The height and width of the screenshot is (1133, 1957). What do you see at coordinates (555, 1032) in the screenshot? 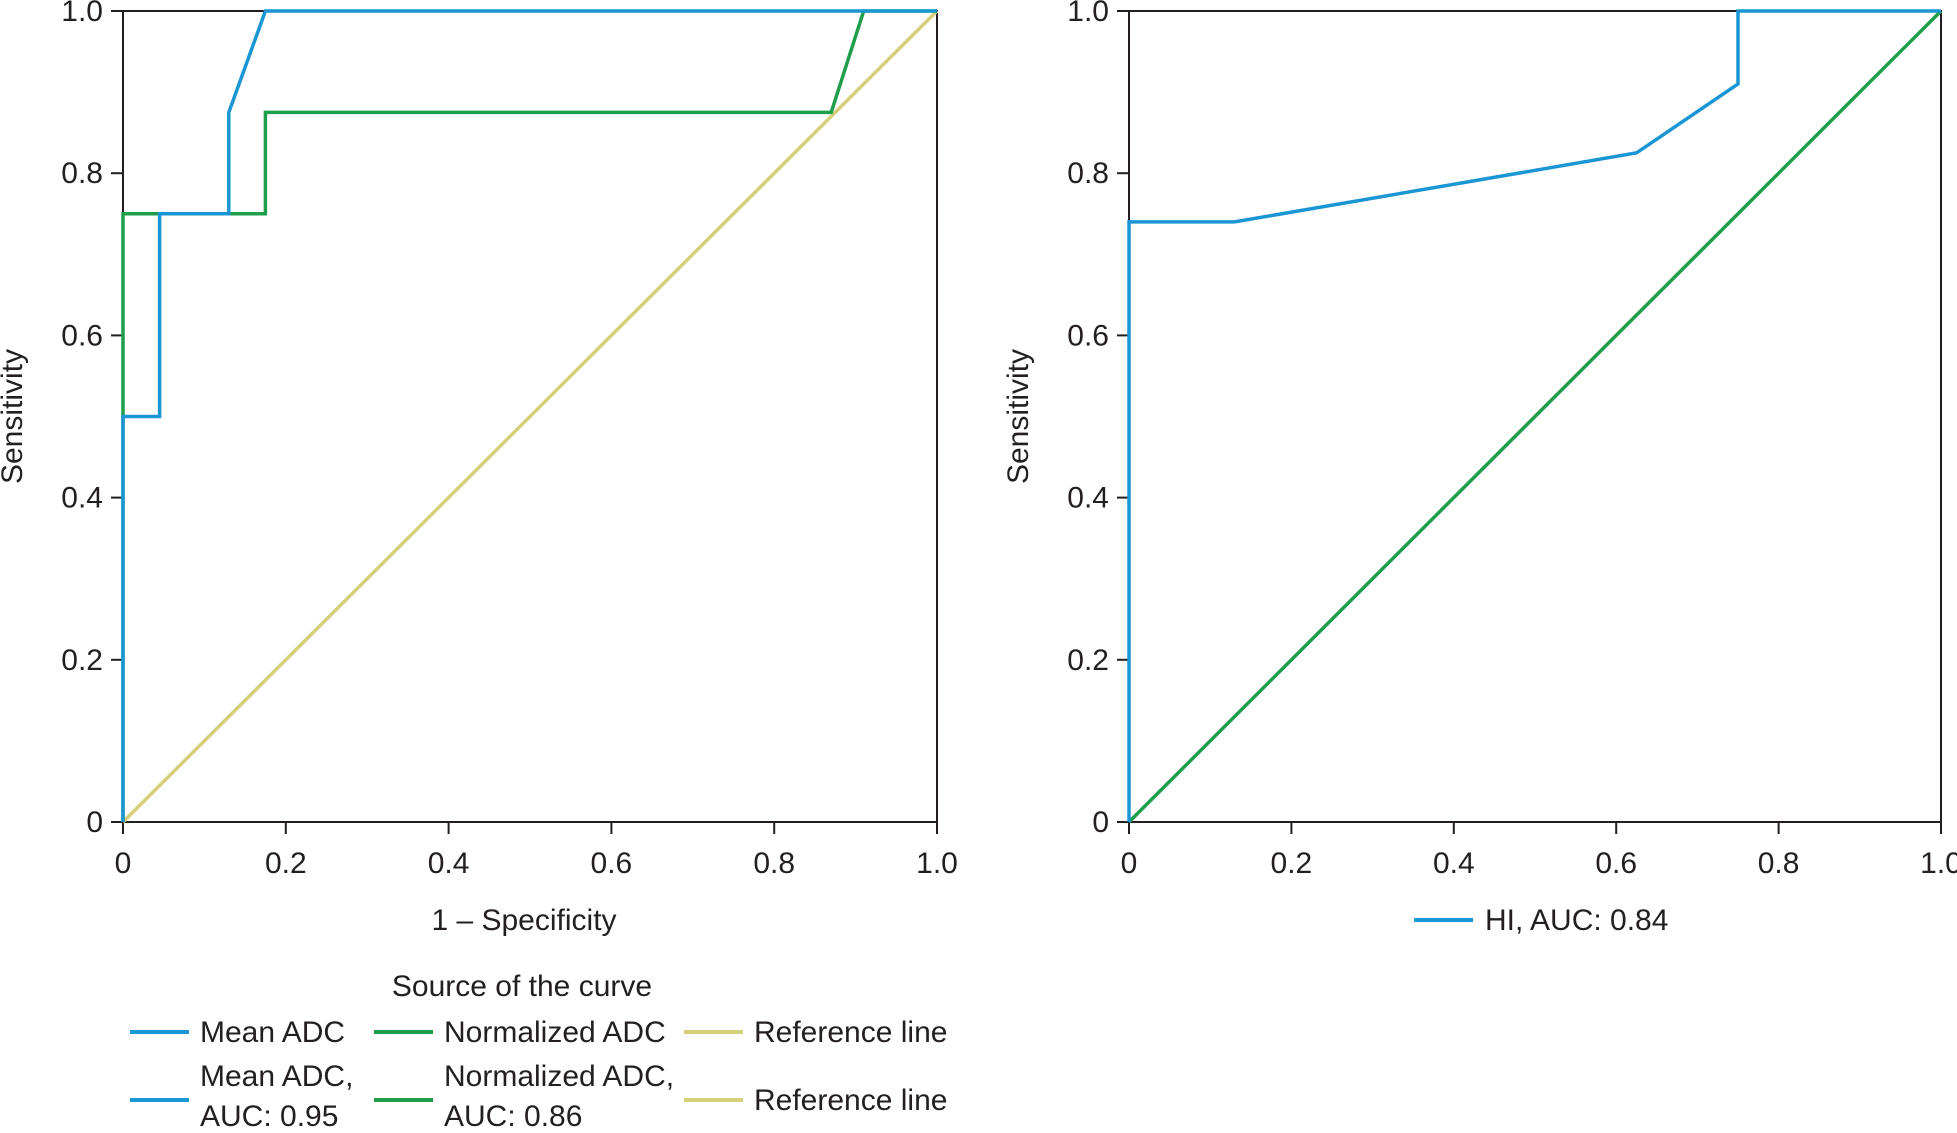
I see `legend-label-normalized-adc: Normalized ADC` at bounding box center [555, 1032].